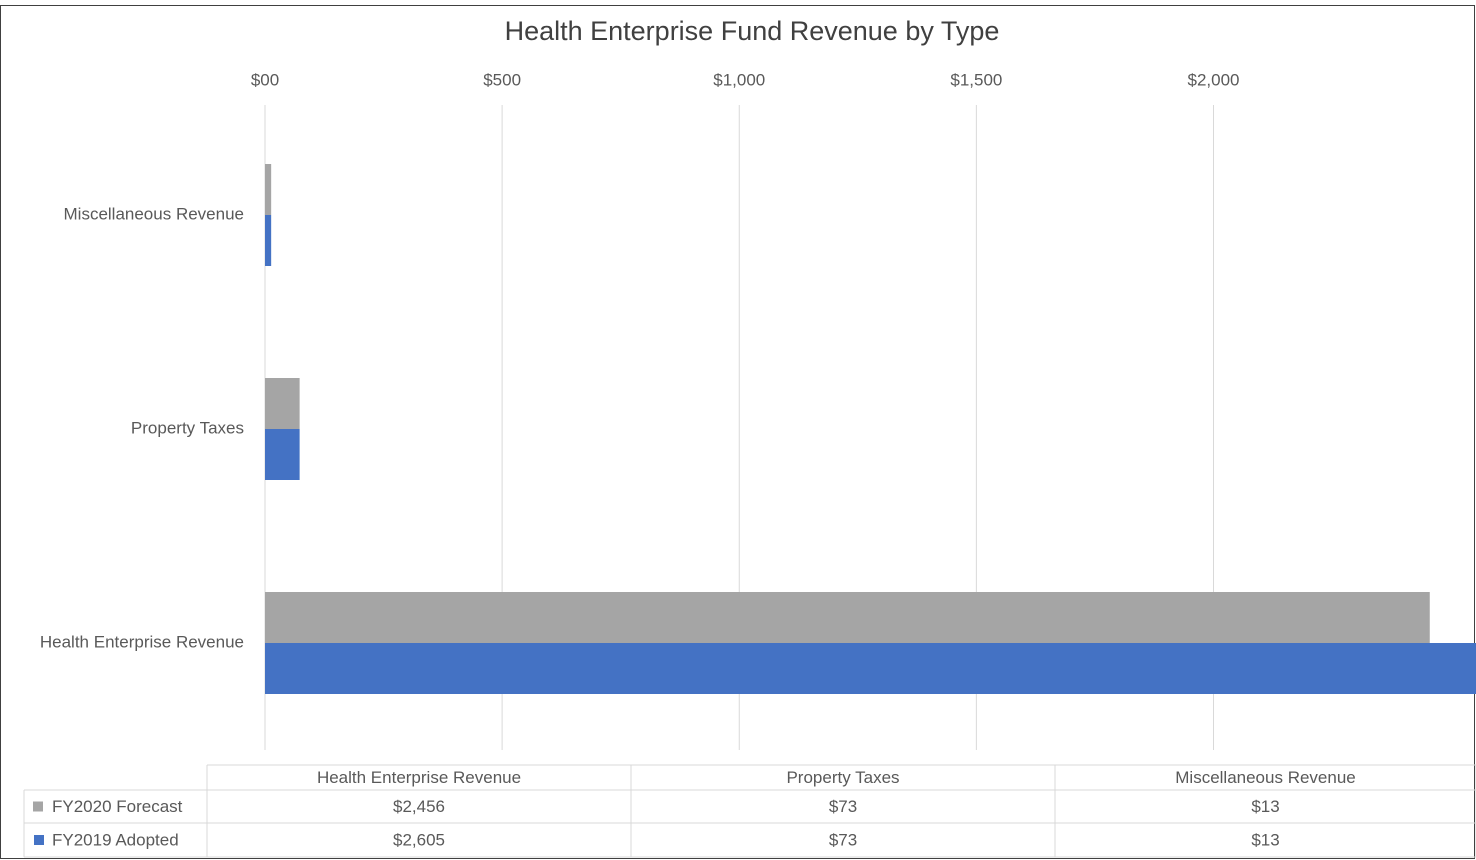 The width and height of the screenshot is (1476, 860). I want to click on y-tick-label: Property Taxes, so click(187, 427).